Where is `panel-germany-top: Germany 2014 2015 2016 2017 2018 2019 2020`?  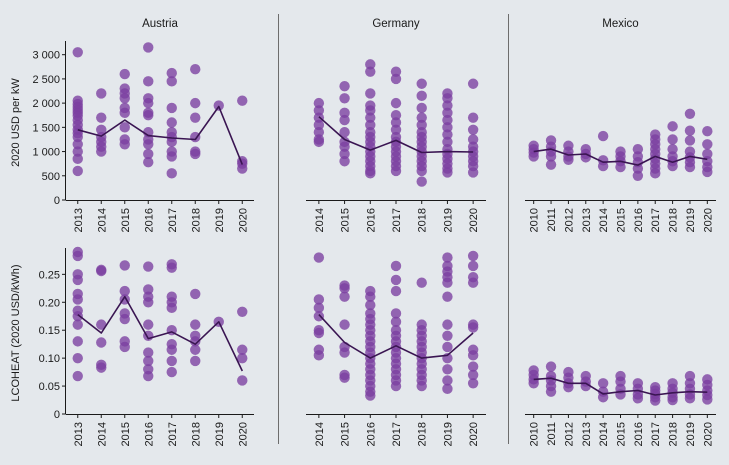
panel-germany-top: Germany 2014 2015 2016 2017 2018 2019 2020 is located at coordinates (396, 125).